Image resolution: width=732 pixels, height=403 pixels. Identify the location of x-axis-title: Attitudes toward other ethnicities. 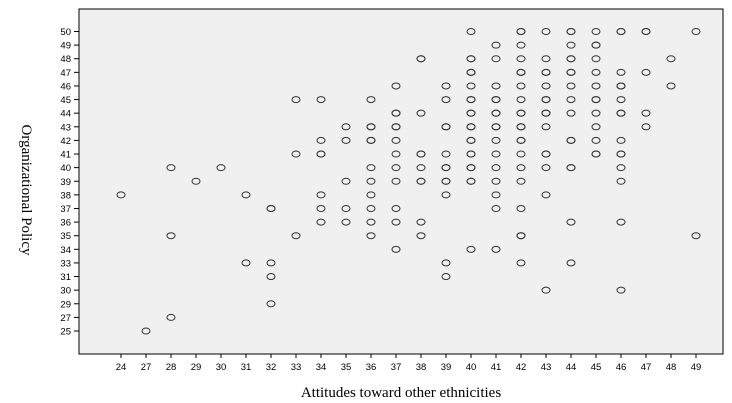
(401, 393).